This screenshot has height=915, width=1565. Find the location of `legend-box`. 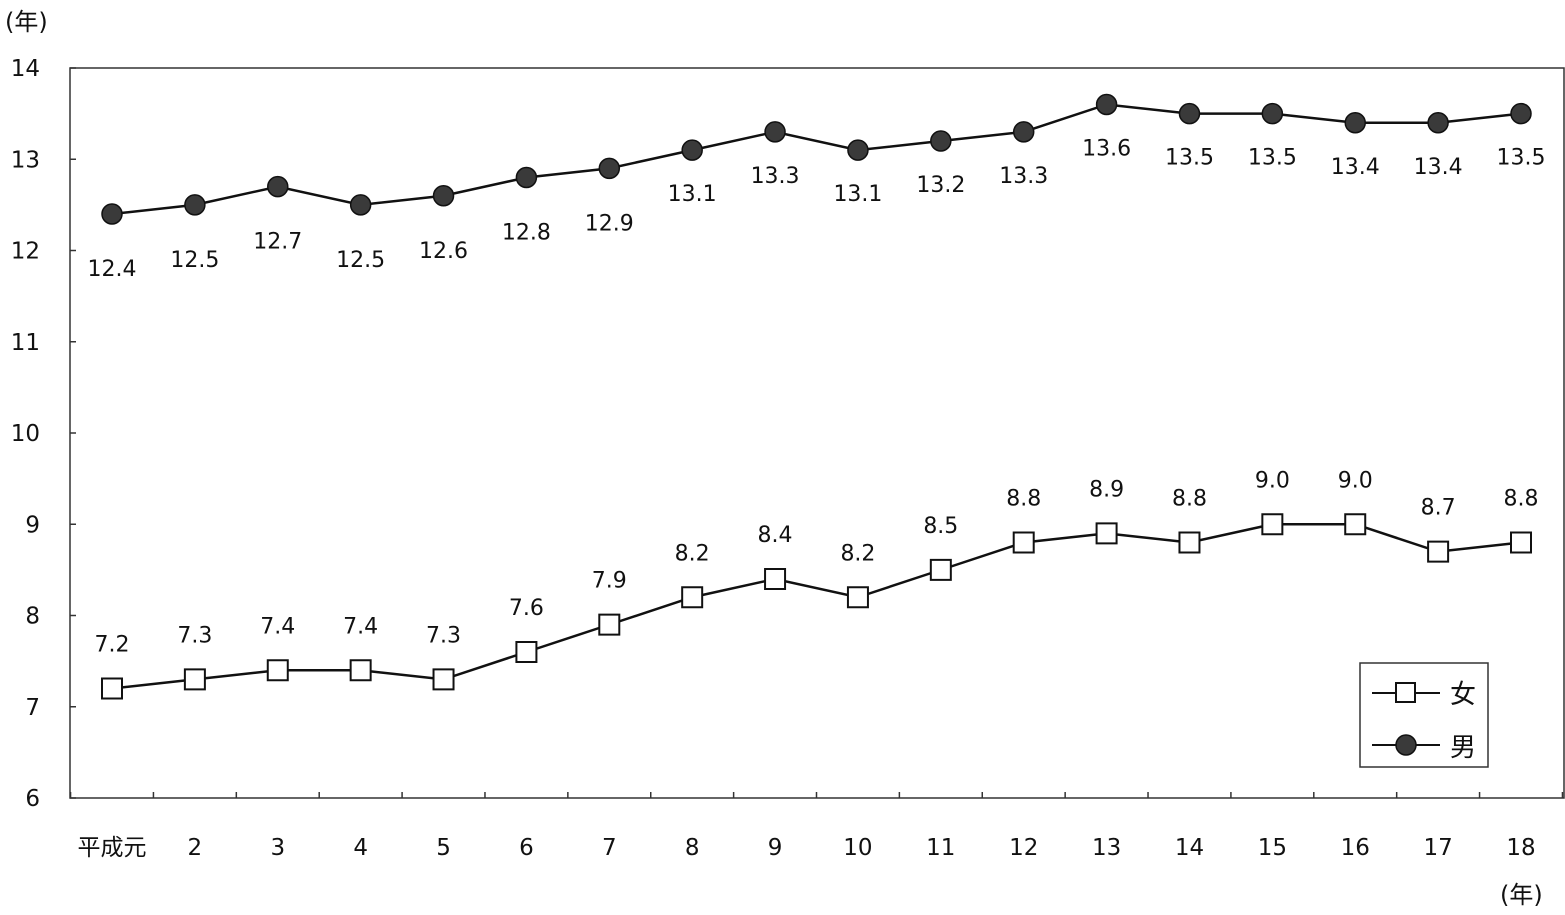

legend-box is located at coordinates (1424, 715).